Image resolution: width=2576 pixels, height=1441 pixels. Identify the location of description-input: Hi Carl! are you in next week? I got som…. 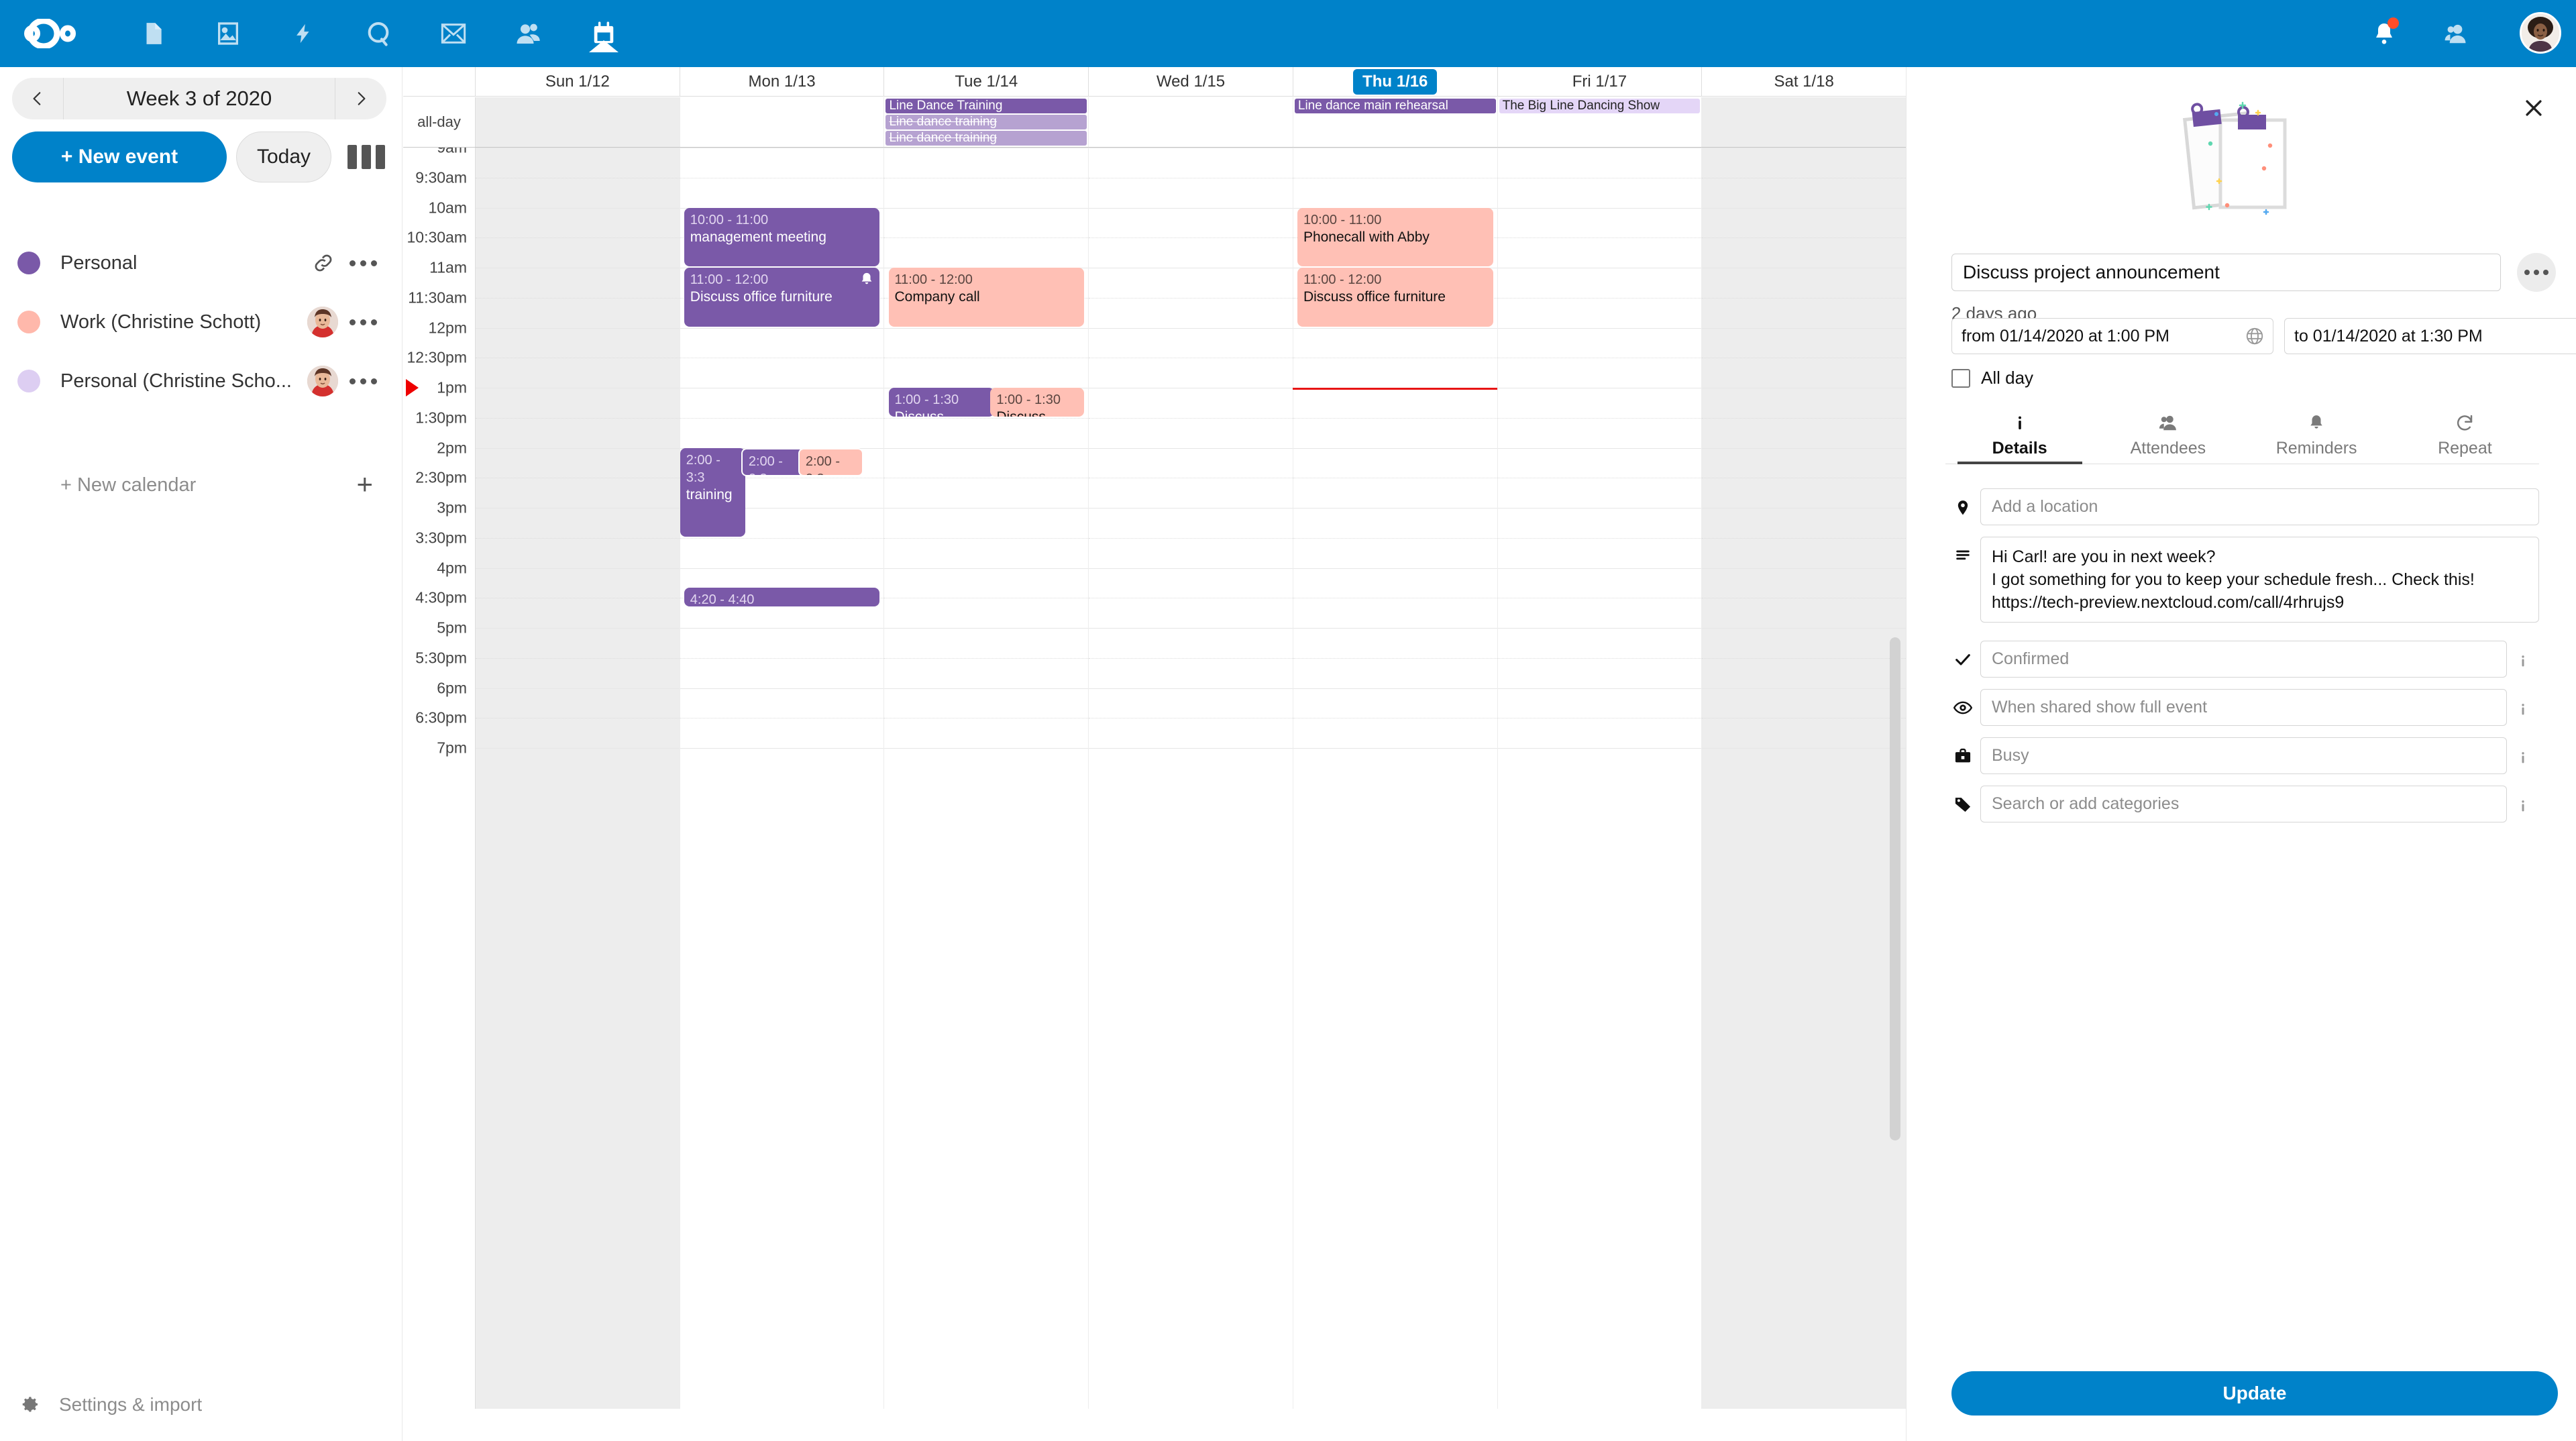
(2259, 580).